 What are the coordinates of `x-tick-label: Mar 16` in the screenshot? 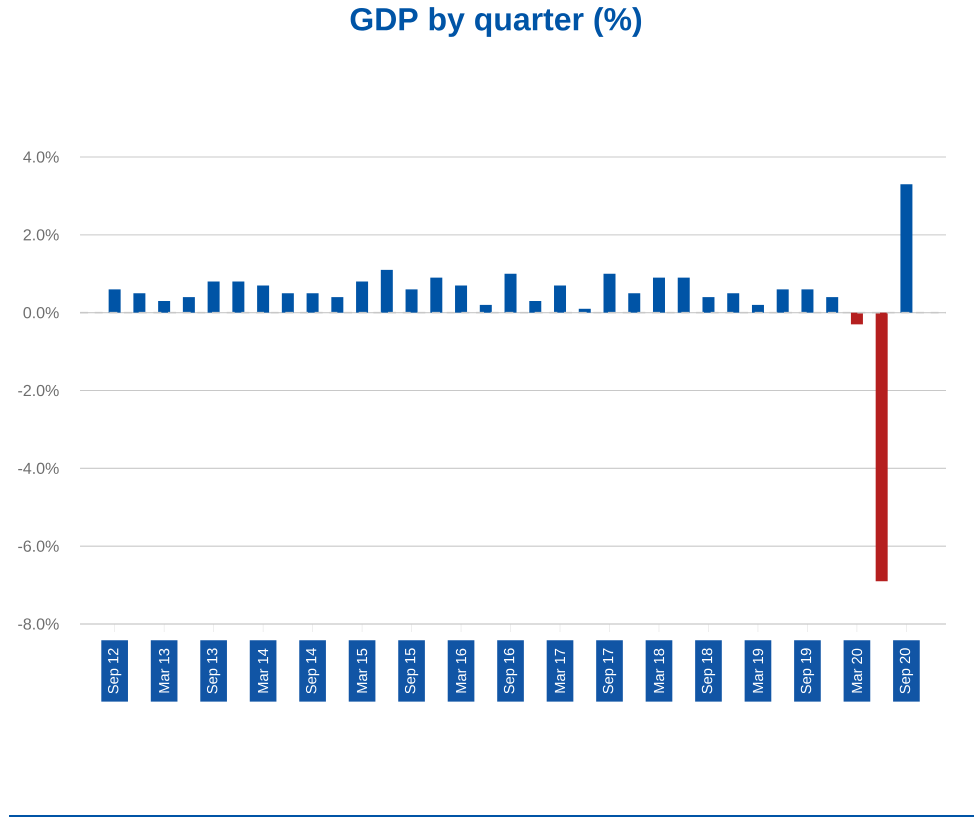 It's located at (461, 670).